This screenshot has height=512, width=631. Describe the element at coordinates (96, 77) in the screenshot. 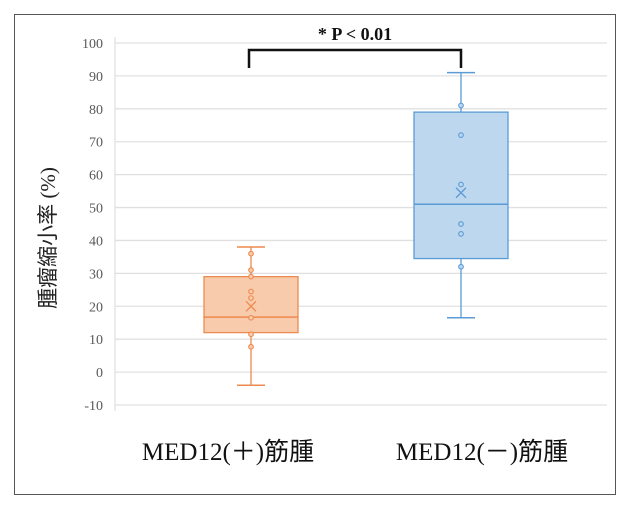

I see `y-tick-label: 90` at that location.